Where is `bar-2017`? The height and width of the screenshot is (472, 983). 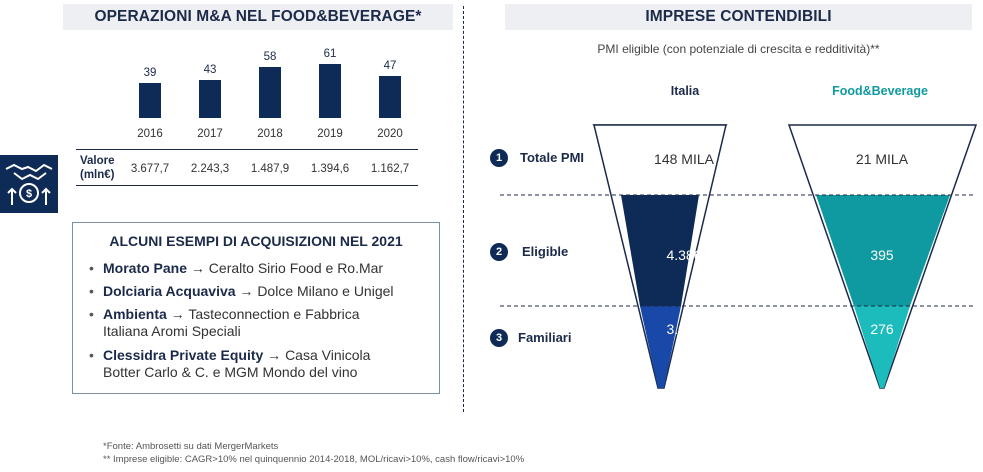 bar-2017 is located at coordinates (210, 98).